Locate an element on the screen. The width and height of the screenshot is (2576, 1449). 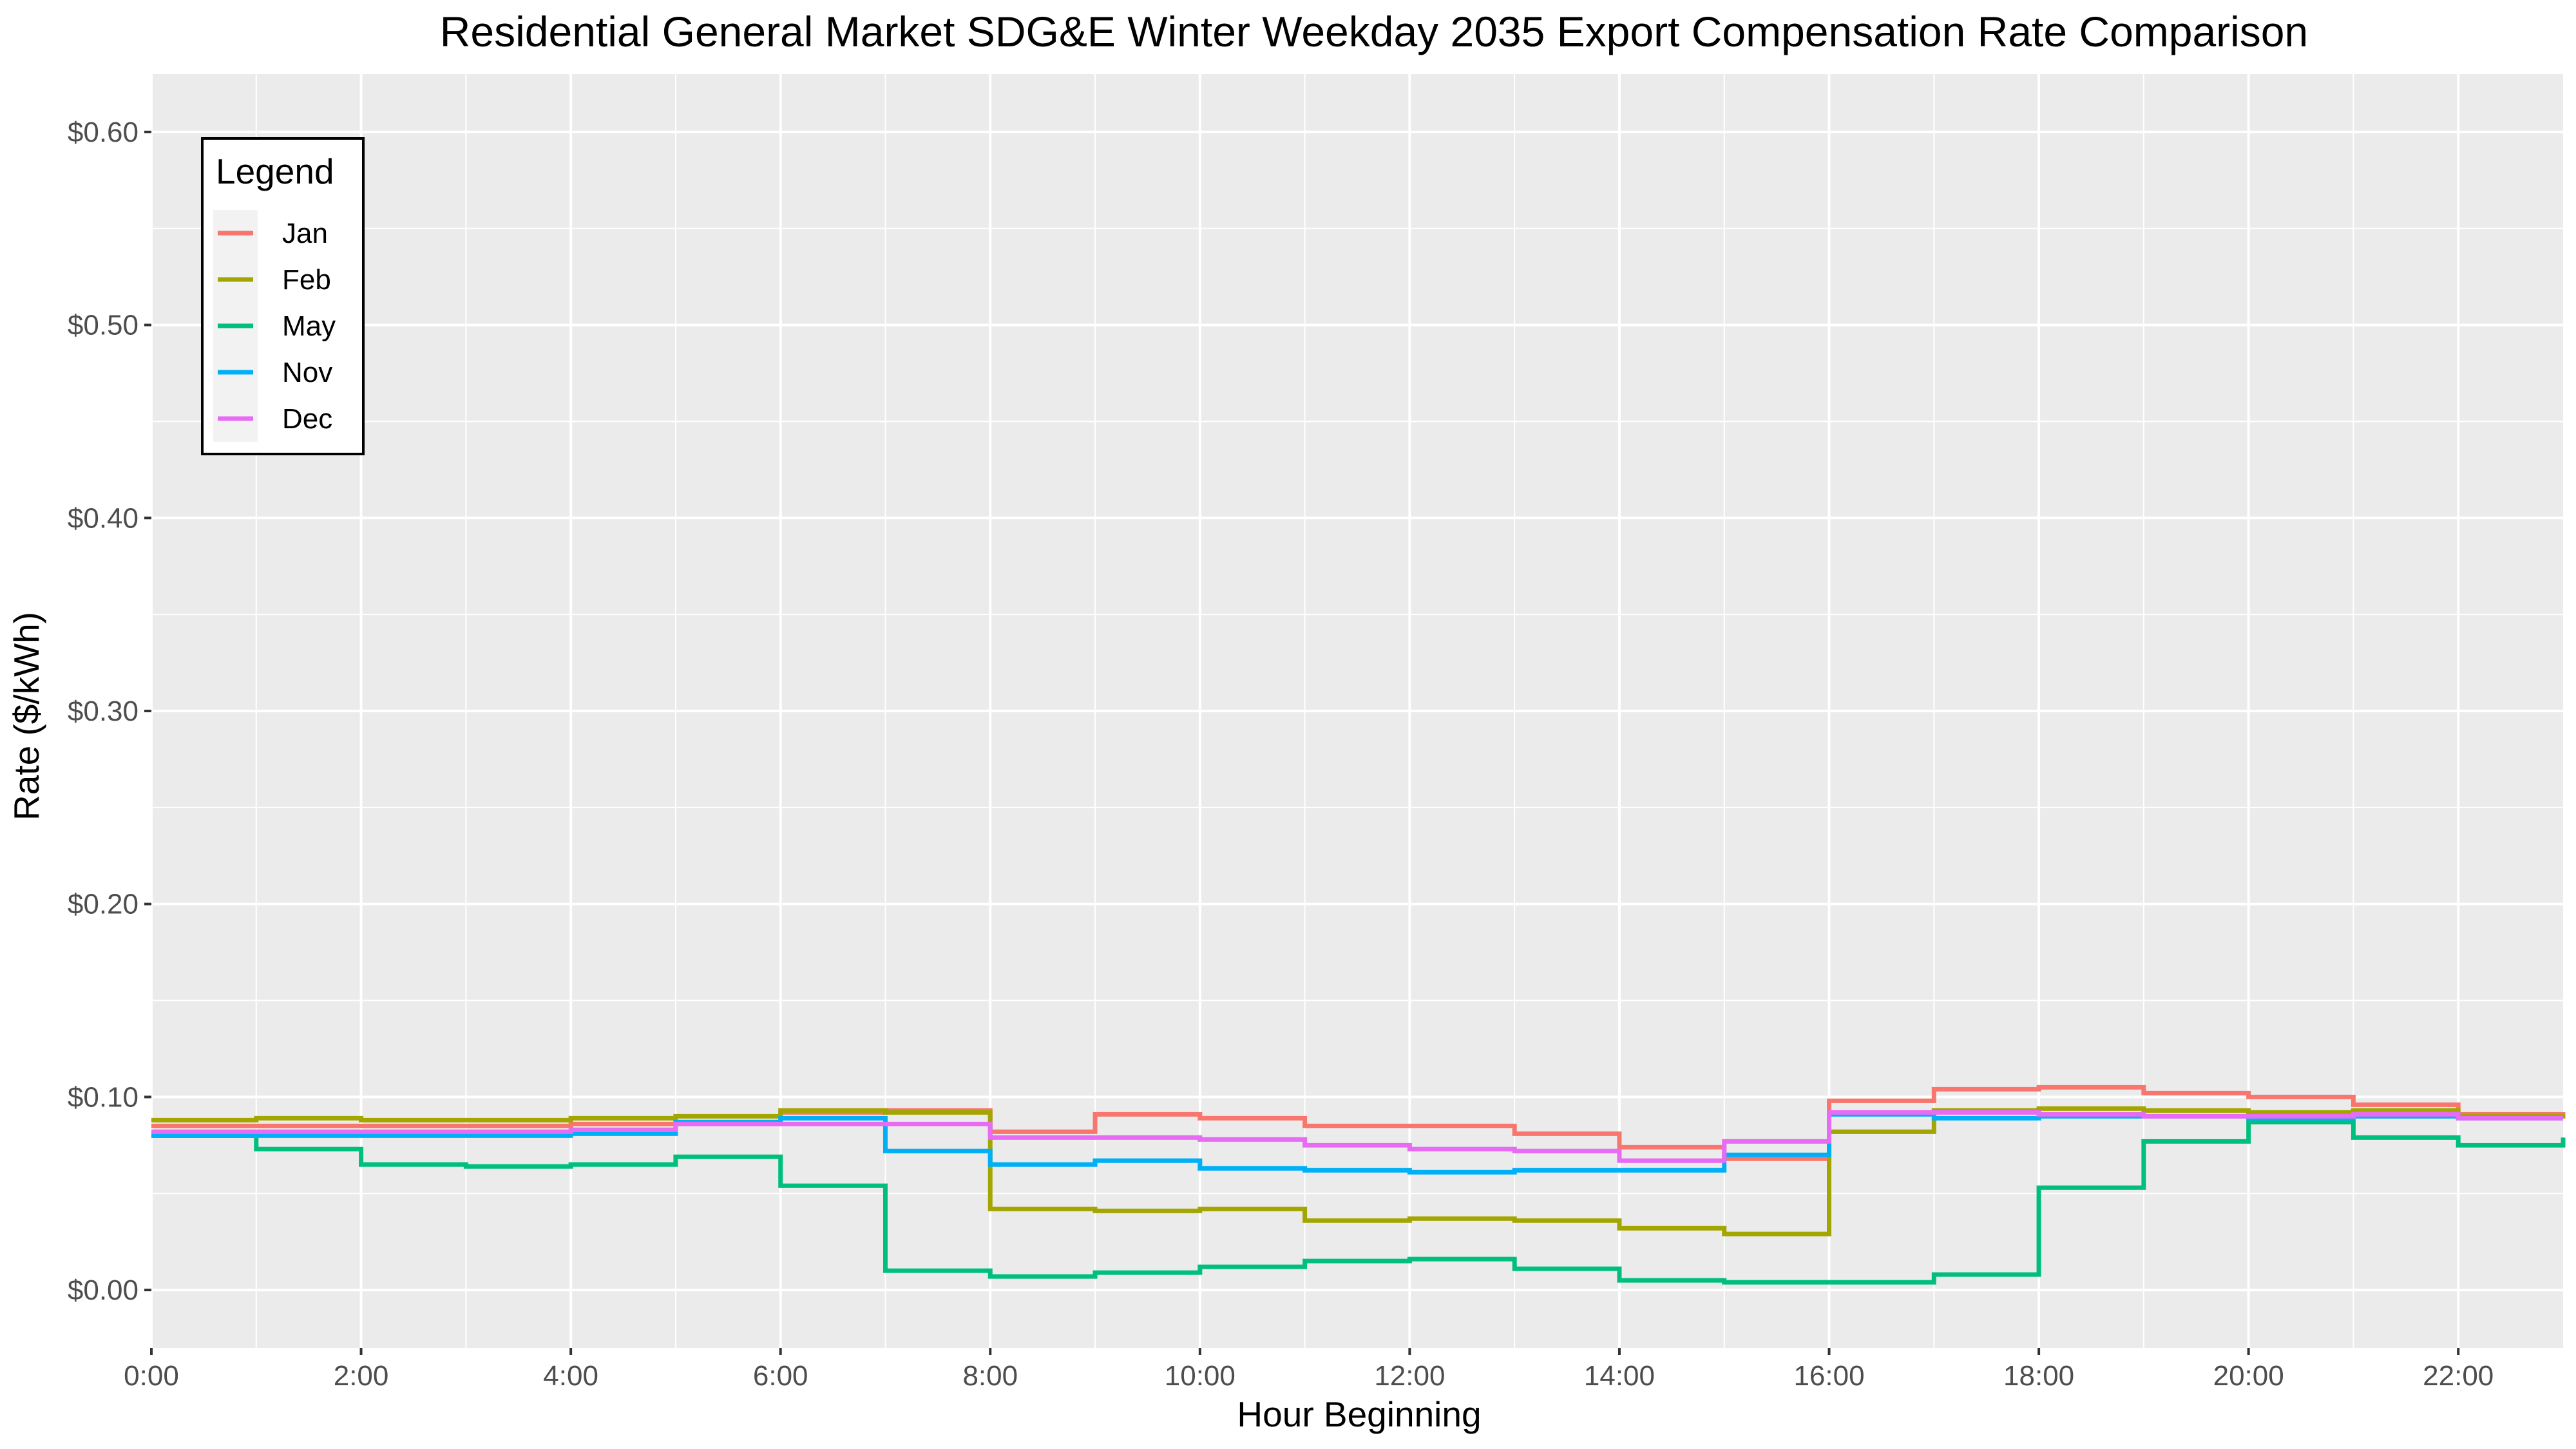
x-tick-label: 16:00 is located at coordinates (1828, 1376).